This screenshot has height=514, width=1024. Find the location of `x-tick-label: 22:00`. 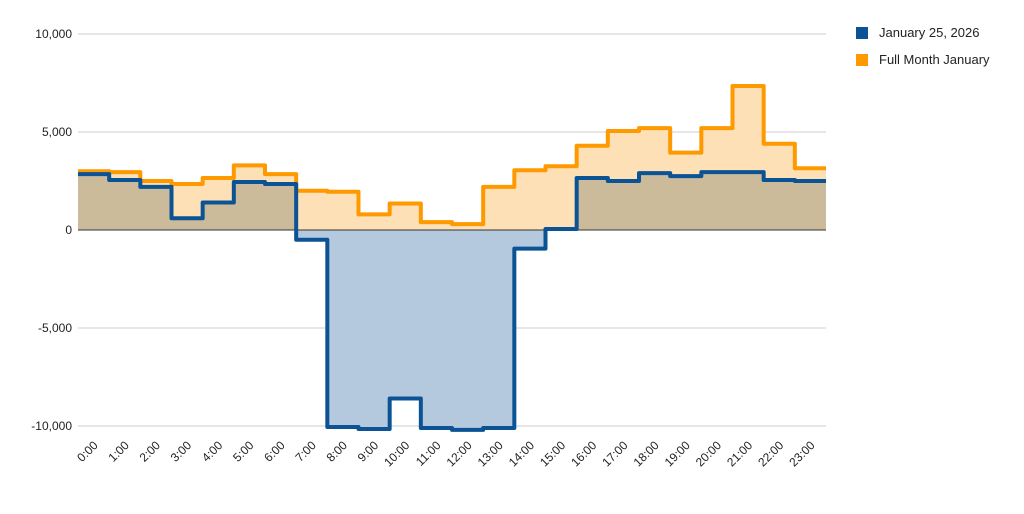

x-tick-label: 22:00 is located at coordinates (770, 453).